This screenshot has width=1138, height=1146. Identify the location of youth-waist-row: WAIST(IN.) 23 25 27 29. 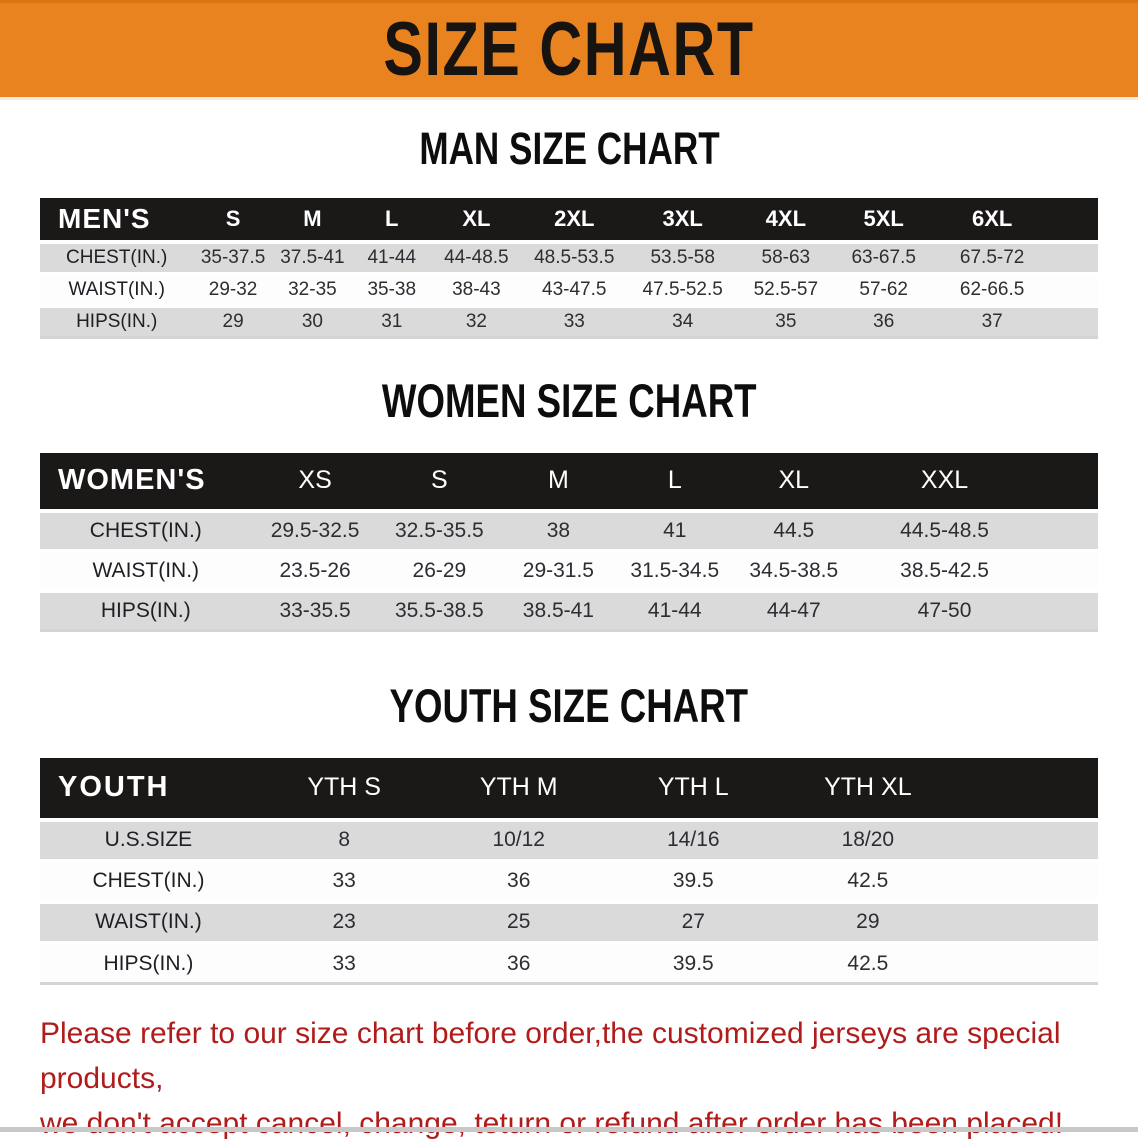
(569, 922).